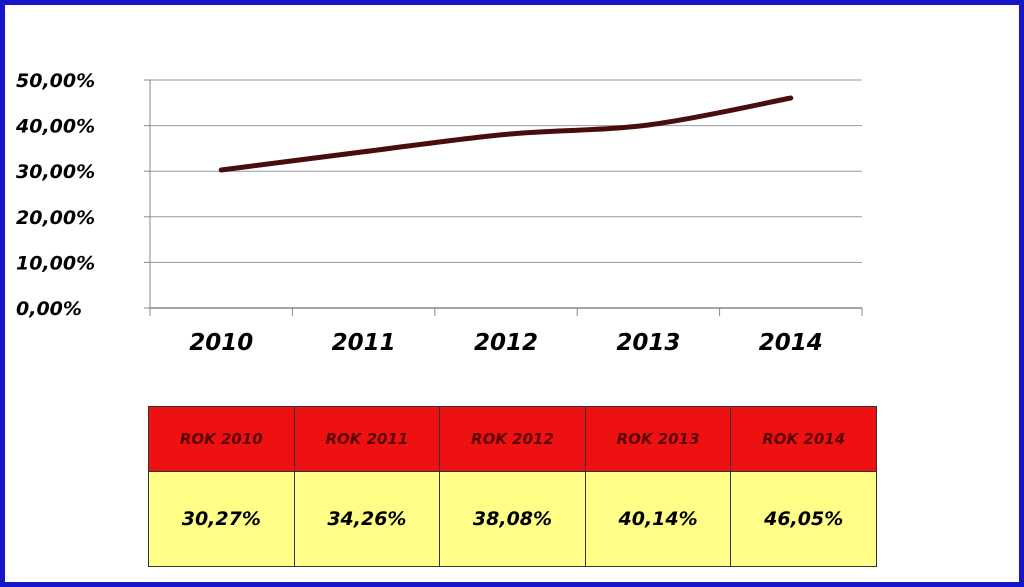 This screenshot has width=1024, height=587. I want to click on header-cell: ROK 2012, so click(512, 439).